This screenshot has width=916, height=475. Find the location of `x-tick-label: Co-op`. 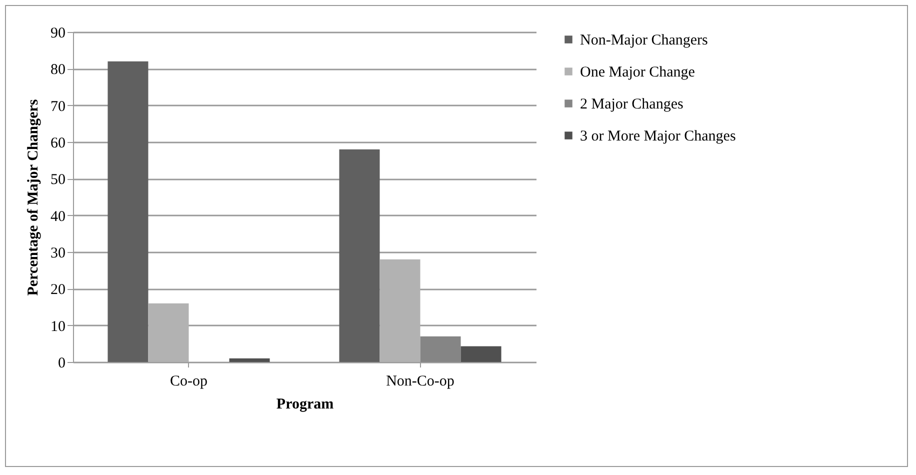

x-tick-label: Co-op is located at coordinates (189, 382).